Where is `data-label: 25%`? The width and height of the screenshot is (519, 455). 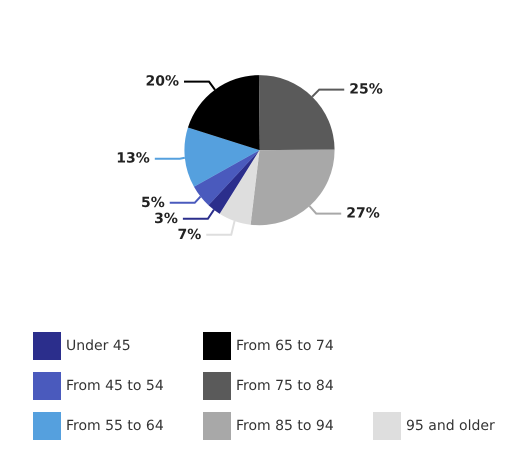
data-label: 25% is located at coordinates (366, 90).